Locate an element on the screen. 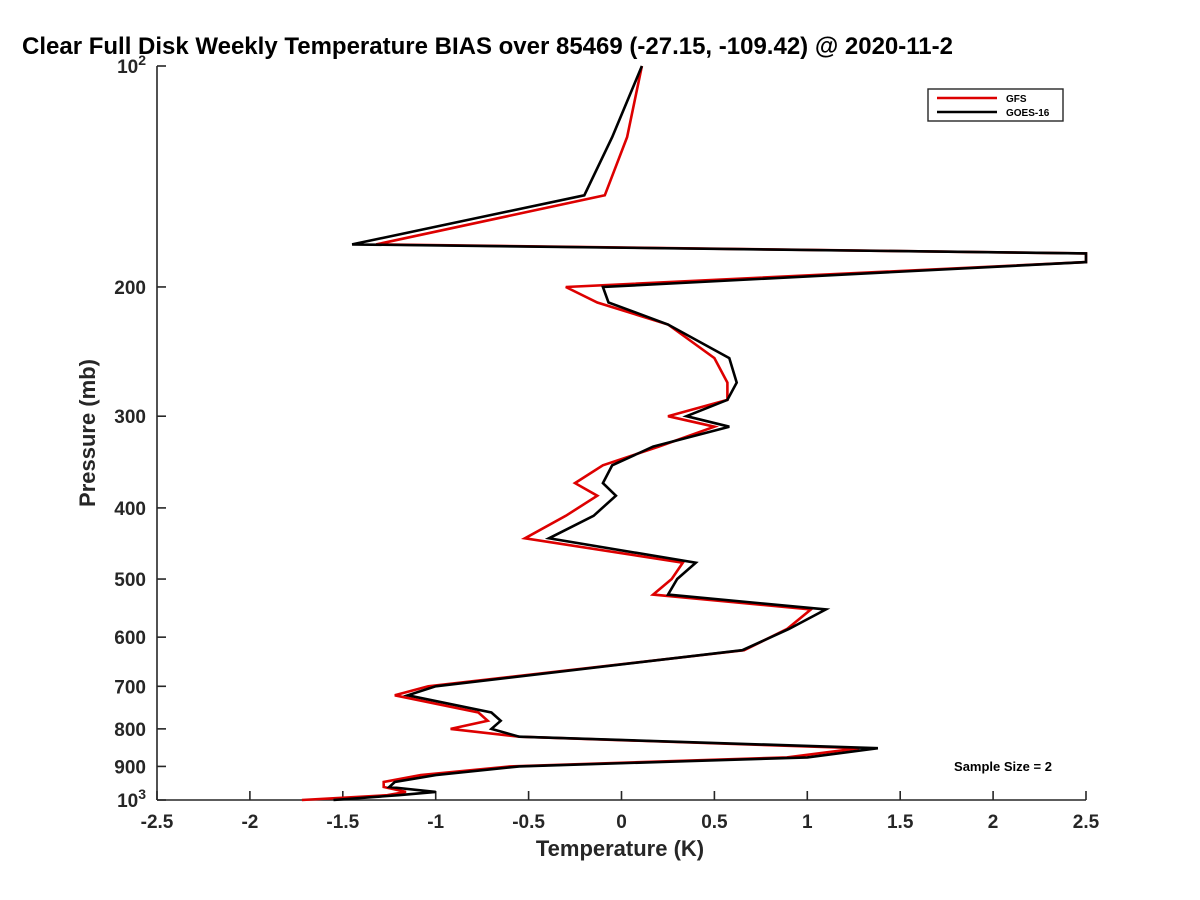  y-tick-label: 900 is located at coordinates (130, 767).